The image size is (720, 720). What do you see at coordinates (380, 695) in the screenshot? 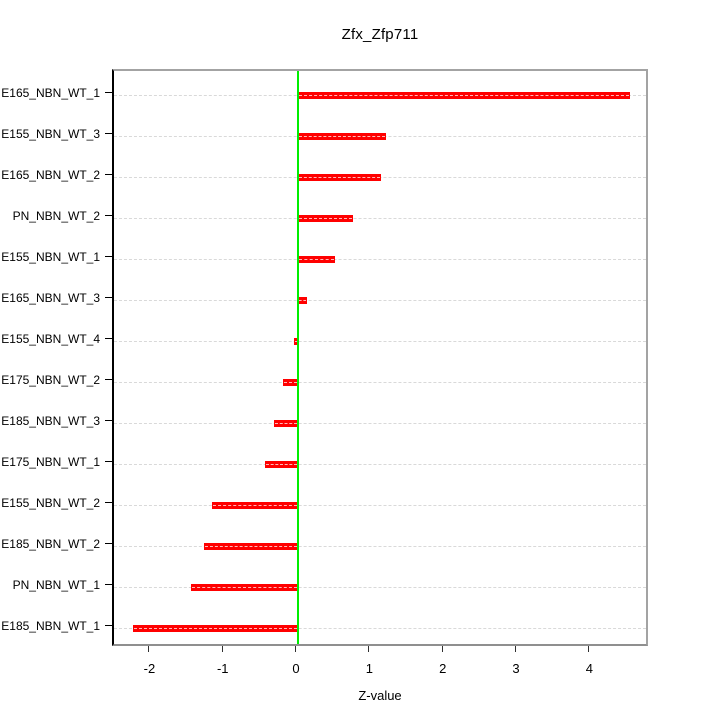
I see `x-axis-title: Z-value` at bounding box center [380, 695].